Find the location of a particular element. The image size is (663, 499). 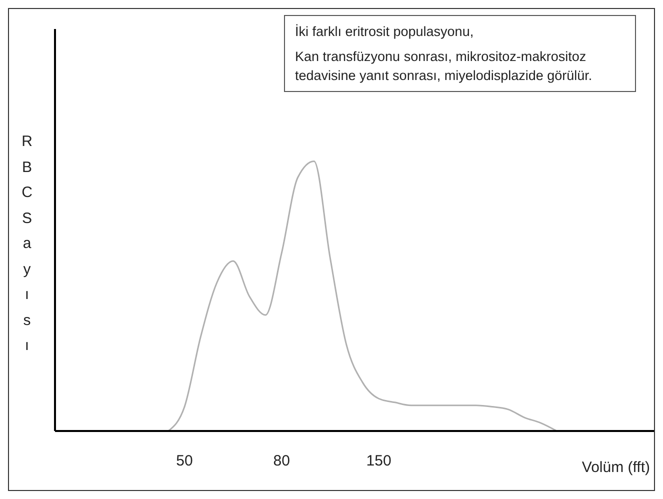

x-tick-label: 150 is located at coordinates (379, 461).